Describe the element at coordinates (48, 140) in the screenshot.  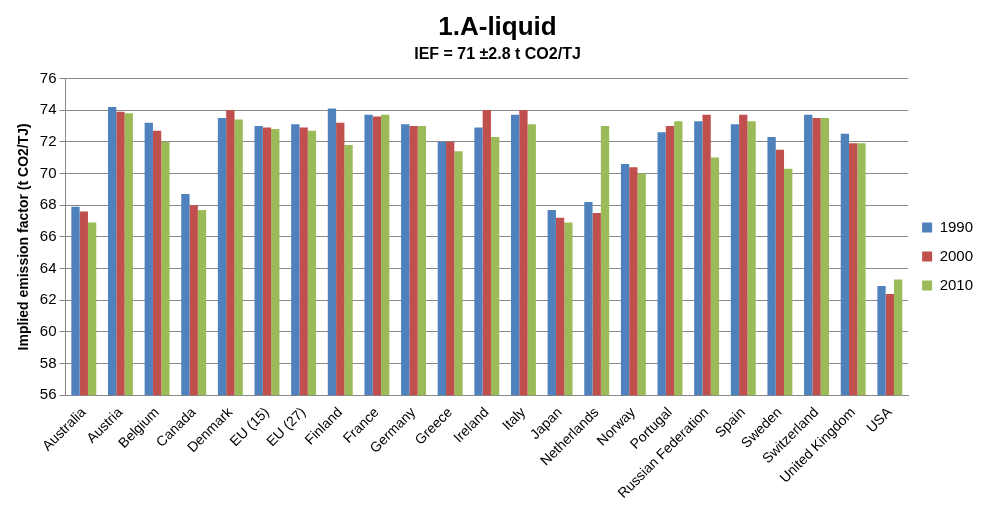
I see `y-tick-label: 72` at that location.